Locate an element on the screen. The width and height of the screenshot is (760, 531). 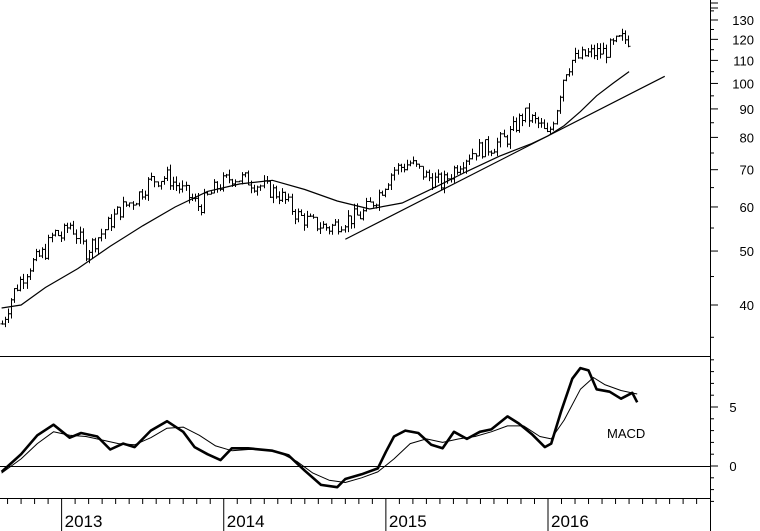
price-tick-label: 50 is located at coordinates (747, 251).